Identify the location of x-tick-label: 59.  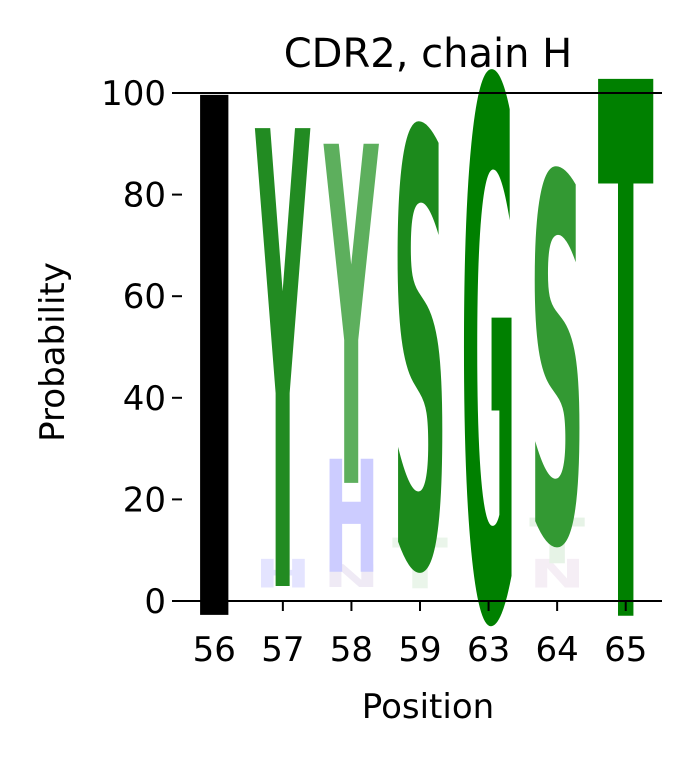
(419, 650).